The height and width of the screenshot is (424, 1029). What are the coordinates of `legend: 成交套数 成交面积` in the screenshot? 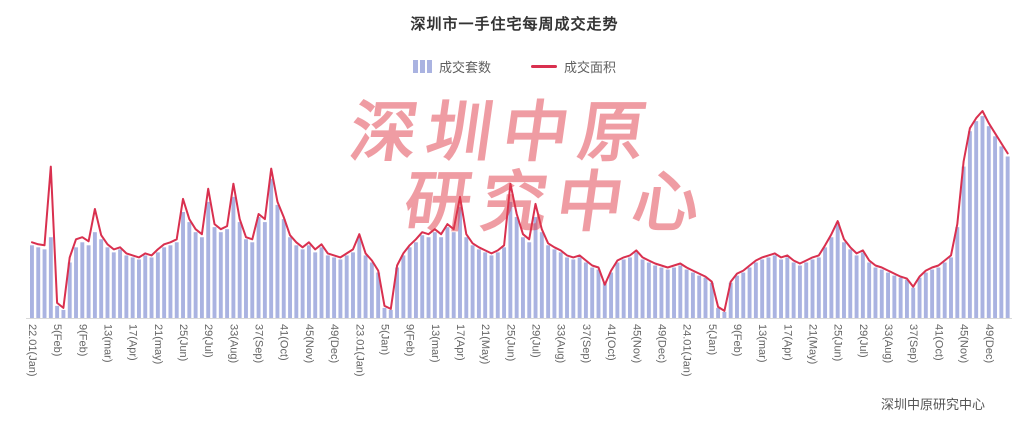 It's located at (514, 66).